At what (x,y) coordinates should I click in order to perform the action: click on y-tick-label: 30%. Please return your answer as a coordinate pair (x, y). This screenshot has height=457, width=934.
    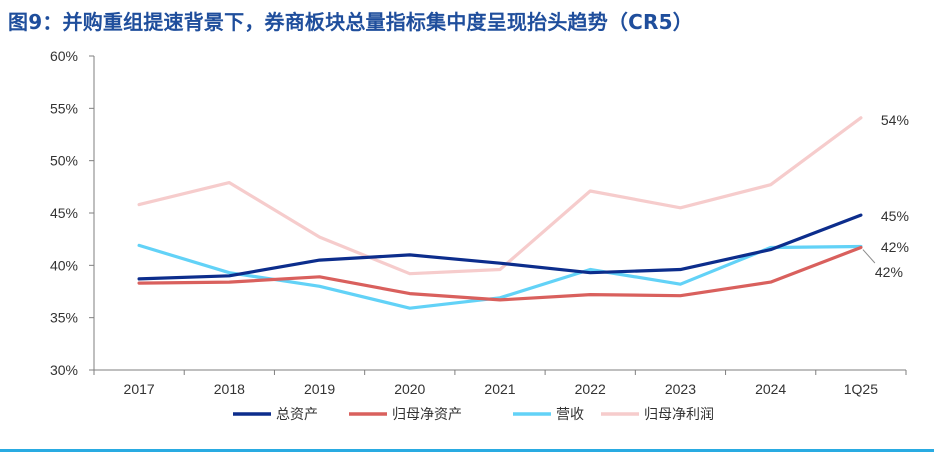
    Looking at the image, I should click on (64, 370).